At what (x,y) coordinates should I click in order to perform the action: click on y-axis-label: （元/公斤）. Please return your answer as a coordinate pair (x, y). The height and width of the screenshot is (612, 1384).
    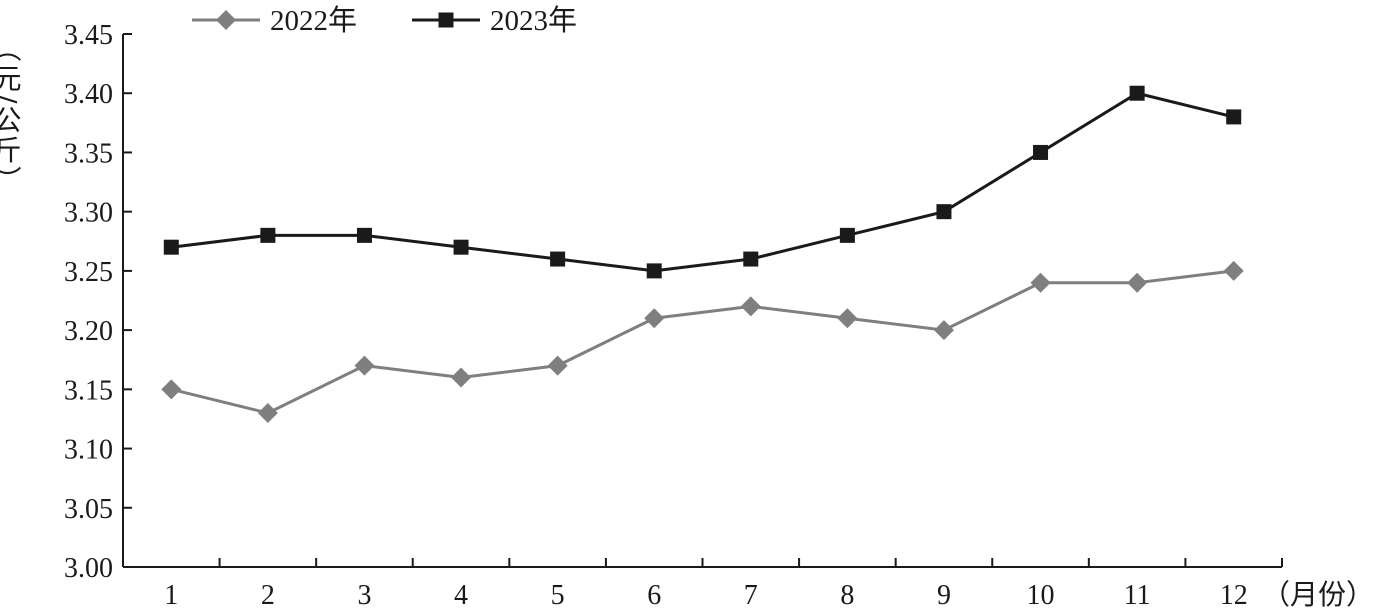
    Looking at the image, I should click on (11, 114).